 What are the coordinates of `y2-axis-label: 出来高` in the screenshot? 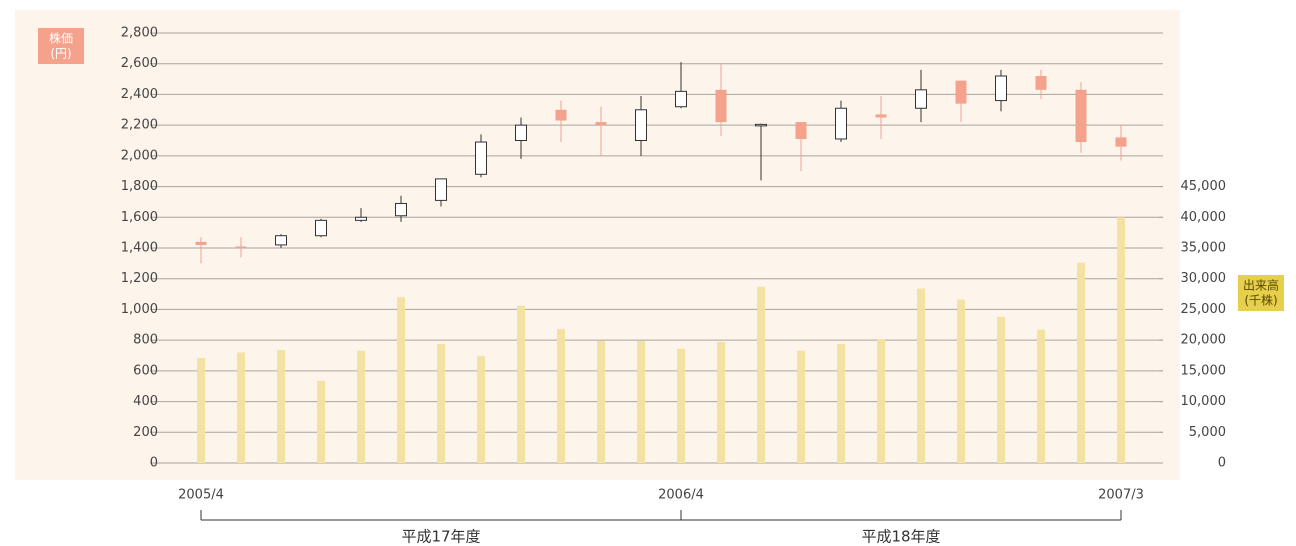 It's located at (1261, 285).